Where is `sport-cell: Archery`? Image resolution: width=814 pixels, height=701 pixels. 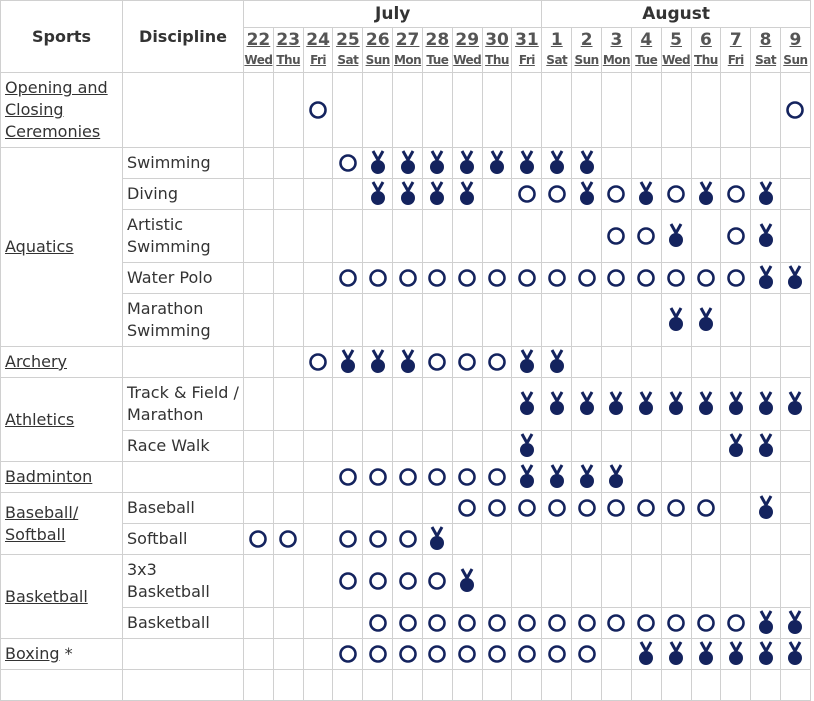 sport-cell: Archery is located at coordinates (61, 362).